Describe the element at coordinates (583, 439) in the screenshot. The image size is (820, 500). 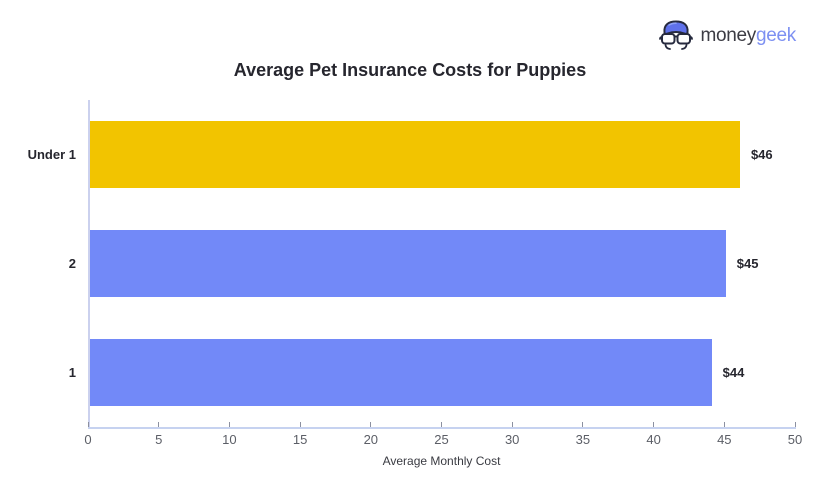
I see `x-tick-label-35: 35` at that location.